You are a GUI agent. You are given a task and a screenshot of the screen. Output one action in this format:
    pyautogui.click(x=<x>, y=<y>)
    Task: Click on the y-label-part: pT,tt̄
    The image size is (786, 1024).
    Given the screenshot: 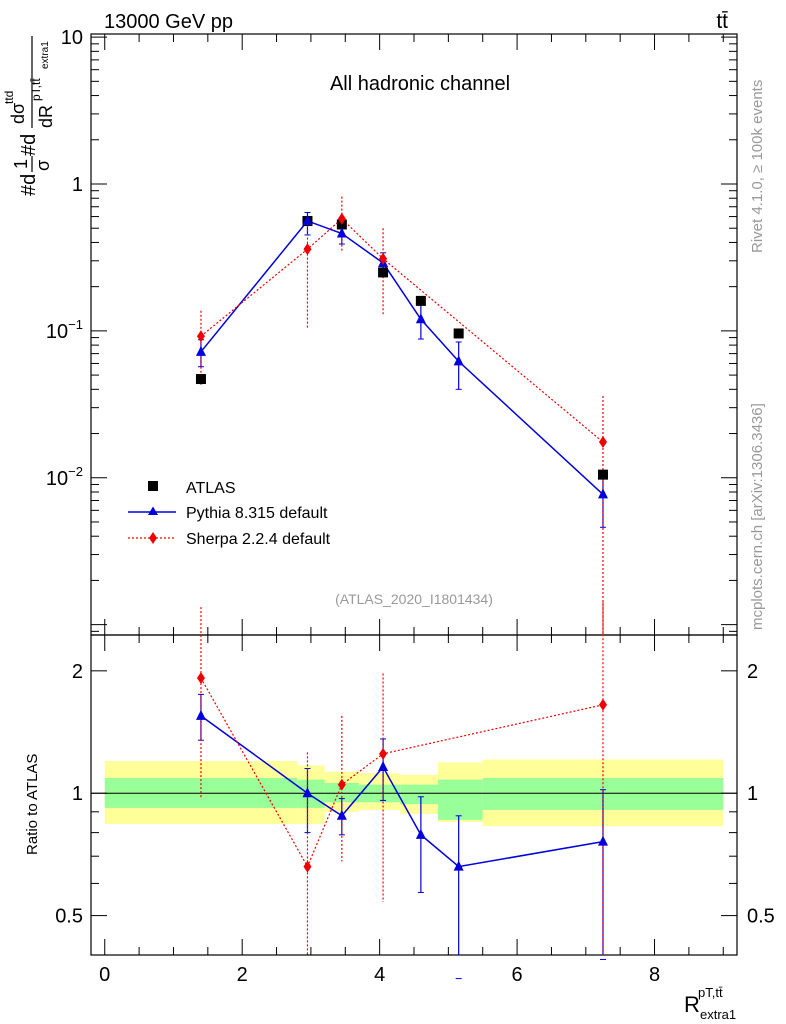 What is the action you would take?
    pyautogui.click(x=36, y=89)
    